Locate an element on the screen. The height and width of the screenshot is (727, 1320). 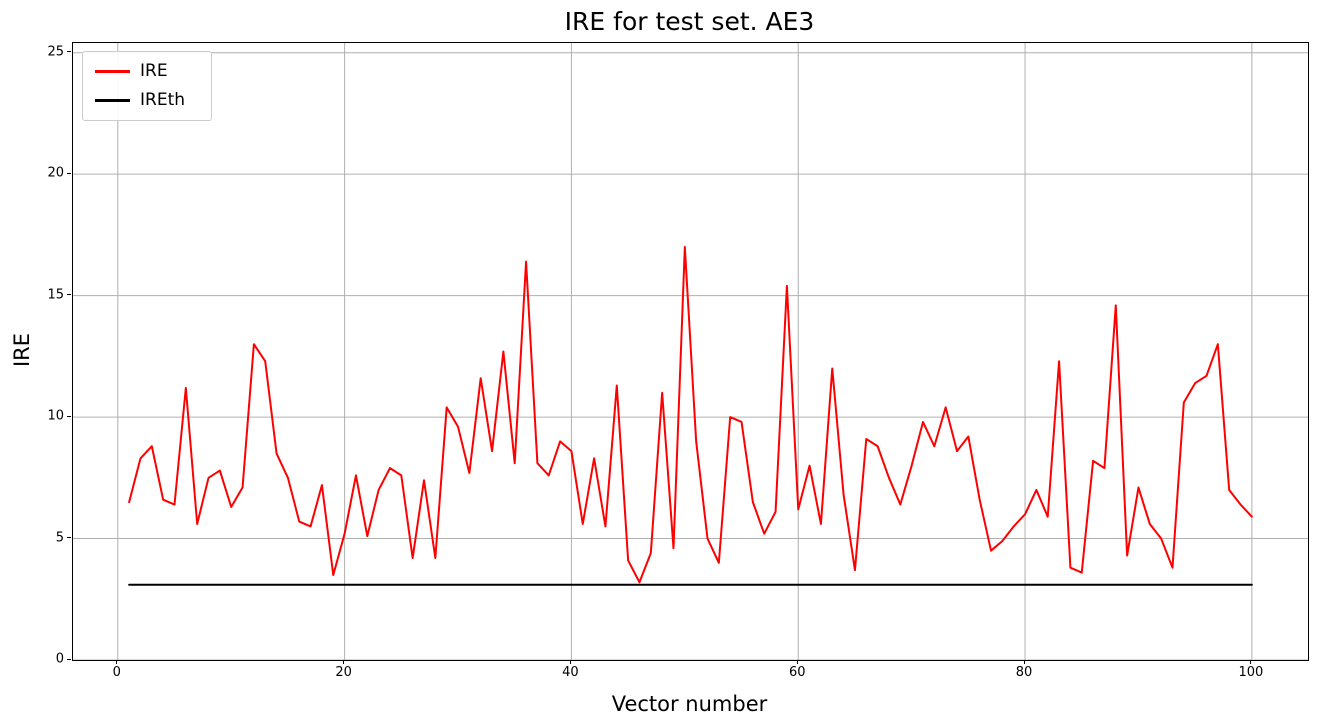
y-tick-label: 0 is located at coordinates (59, 659).